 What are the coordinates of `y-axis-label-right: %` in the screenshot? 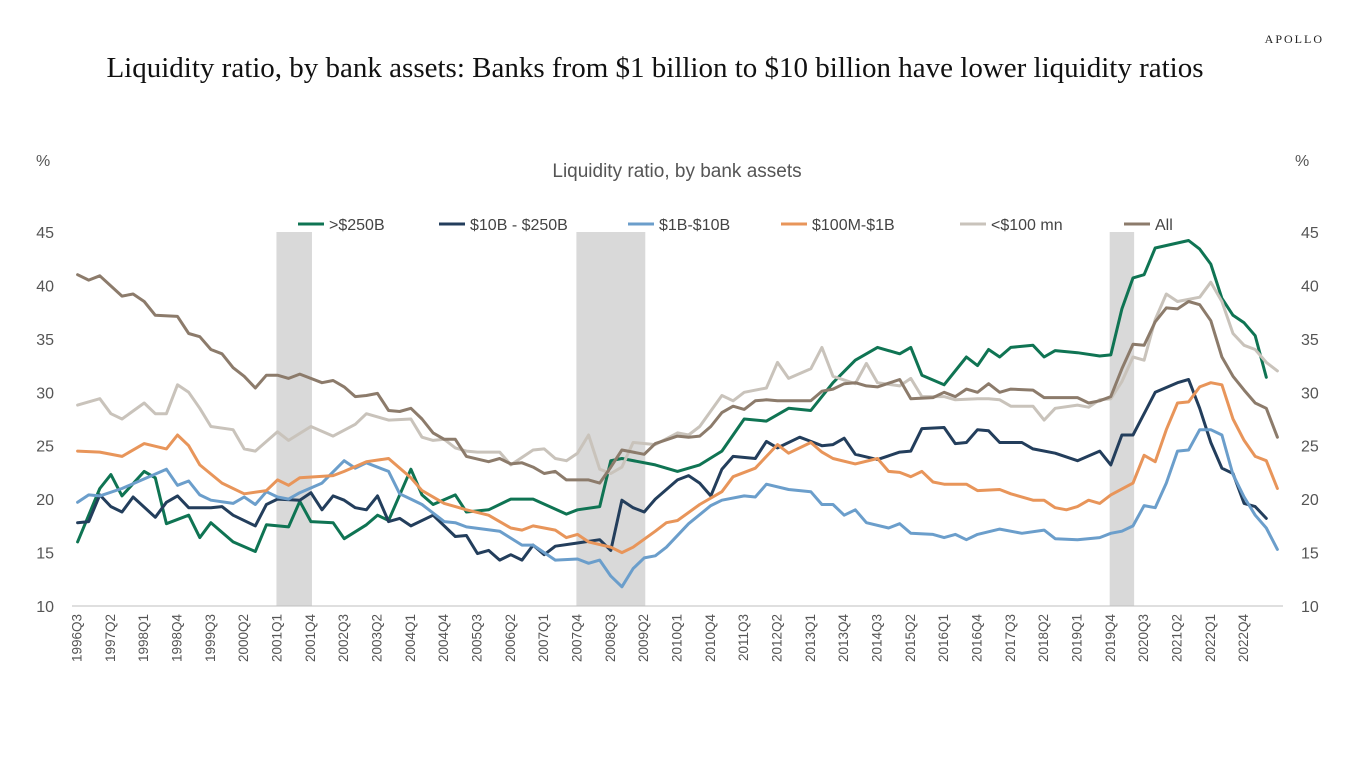 It's located at (1302, 161).